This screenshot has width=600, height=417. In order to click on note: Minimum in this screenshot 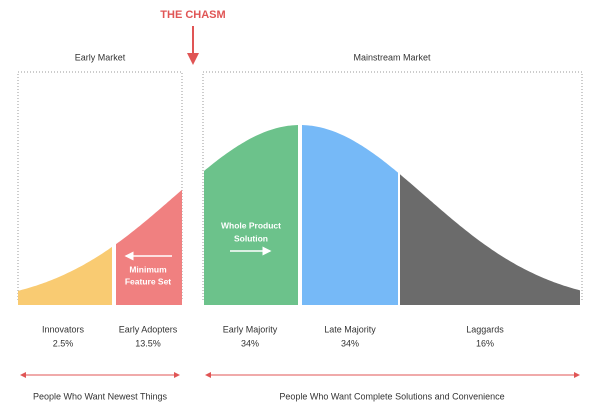, I will do `click(148, 269)`.